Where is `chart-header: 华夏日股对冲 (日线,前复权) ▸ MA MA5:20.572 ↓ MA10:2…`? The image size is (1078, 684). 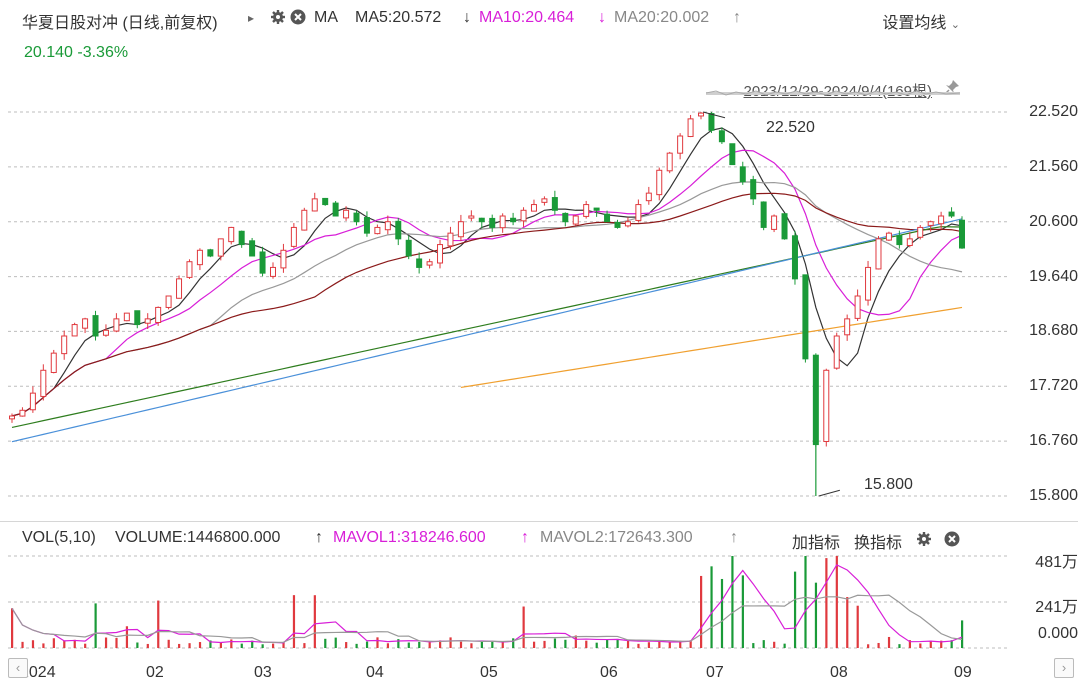
chart-header: 华夏日股对冲 (日线,前复权) ▸ MA MA5:20.572 ↓ MA10:2… is located at coordinates (539, 18).